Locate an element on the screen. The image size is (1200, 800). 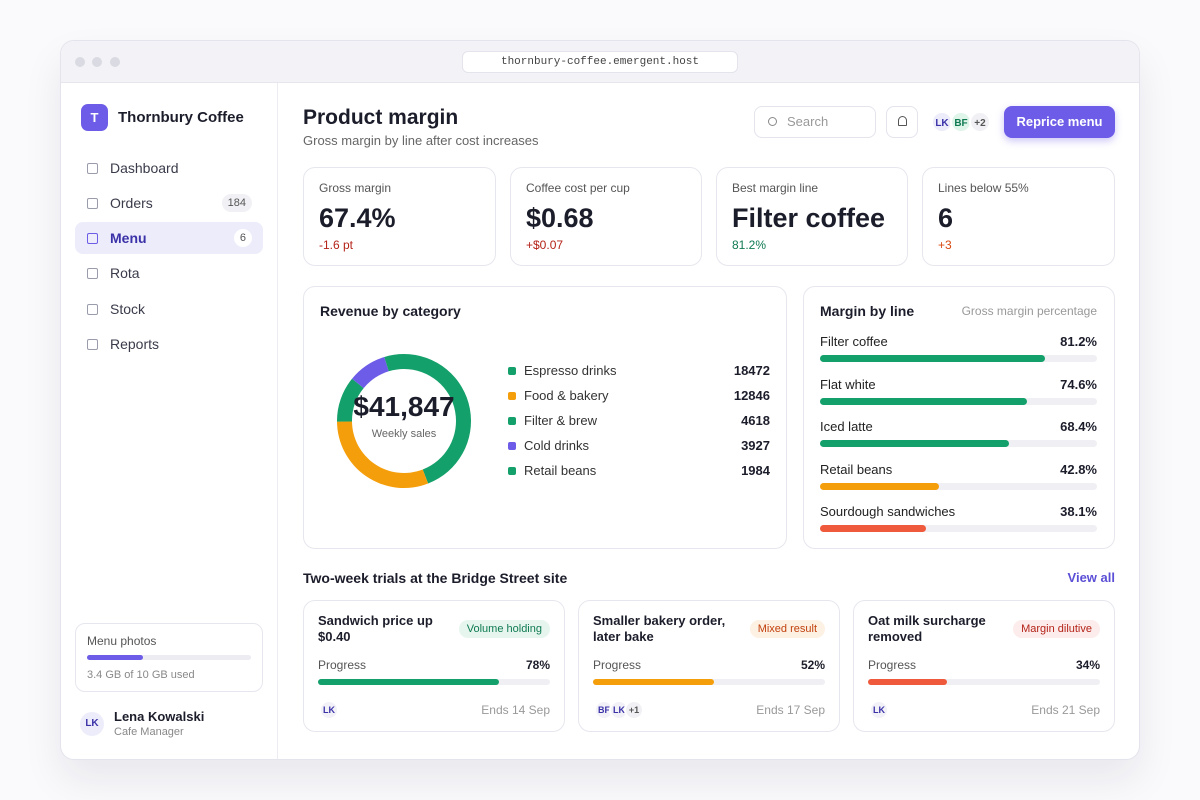
header-avatar-more: +2 is located at coordinates (980, 122).